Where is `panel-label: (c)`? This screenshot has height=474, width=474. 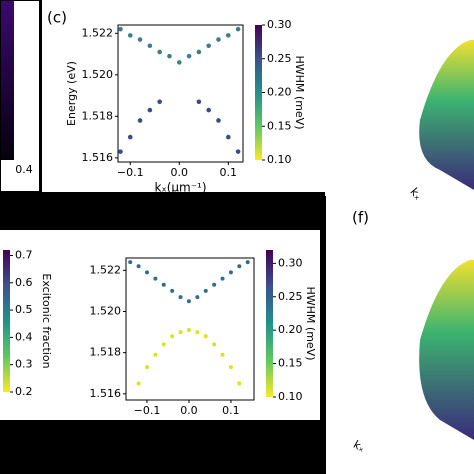 panel-label: (c) is located at coordinates (57, 18).